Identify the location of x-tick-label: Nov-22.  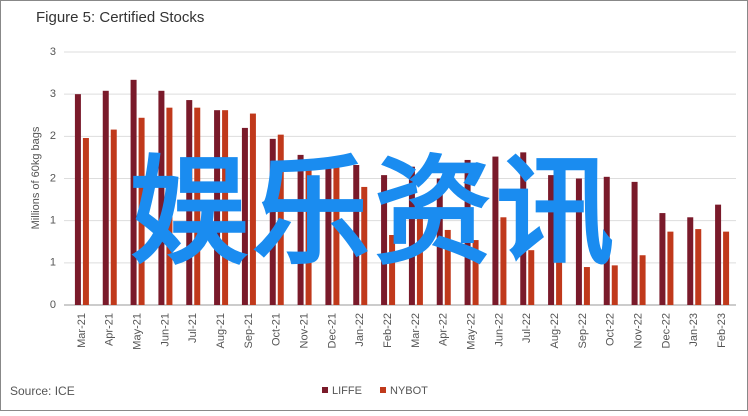
(638, 330).